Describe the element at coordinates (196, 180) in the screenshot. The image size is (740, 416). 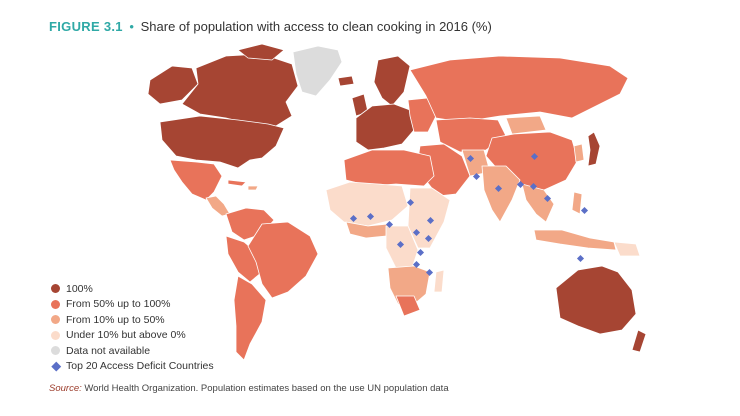
I see `region-mexico` at that location.